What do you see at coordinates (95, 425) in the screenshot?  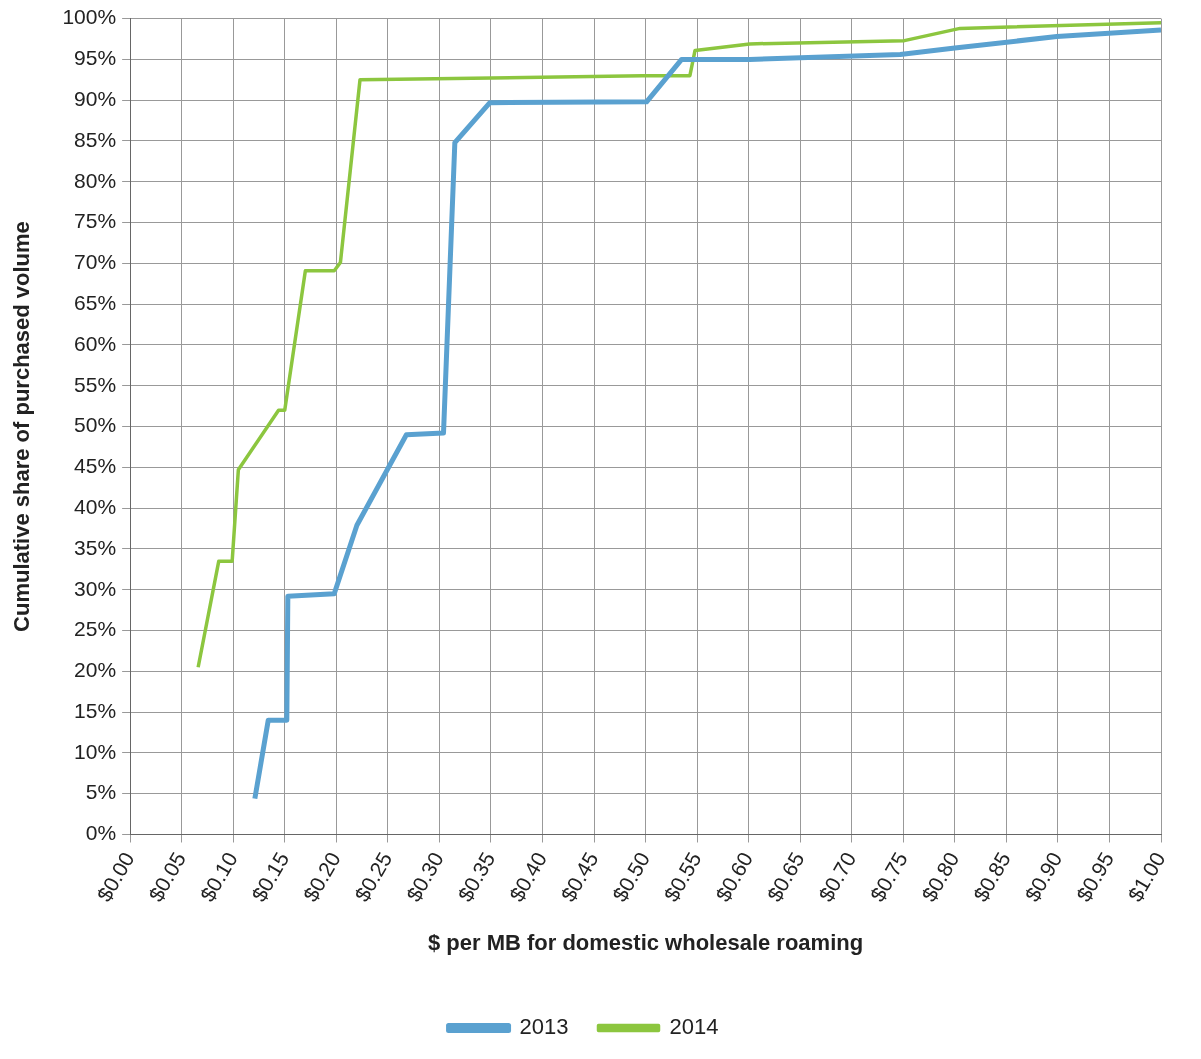 I see `y-tick-label: 50%` at bounding box center [95, 425].